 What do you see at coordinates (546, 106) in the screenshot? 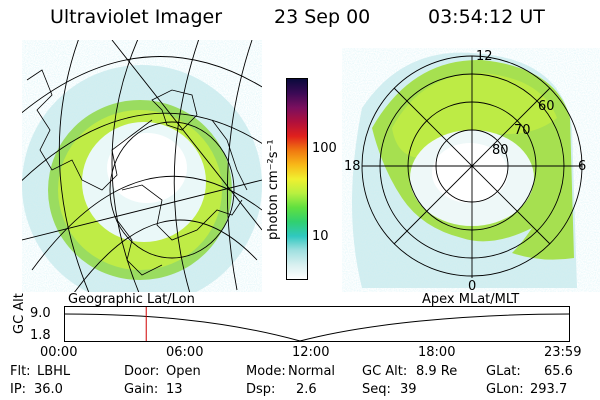
I see `mlat-label-60: 60` at bounding box center [546, 106].